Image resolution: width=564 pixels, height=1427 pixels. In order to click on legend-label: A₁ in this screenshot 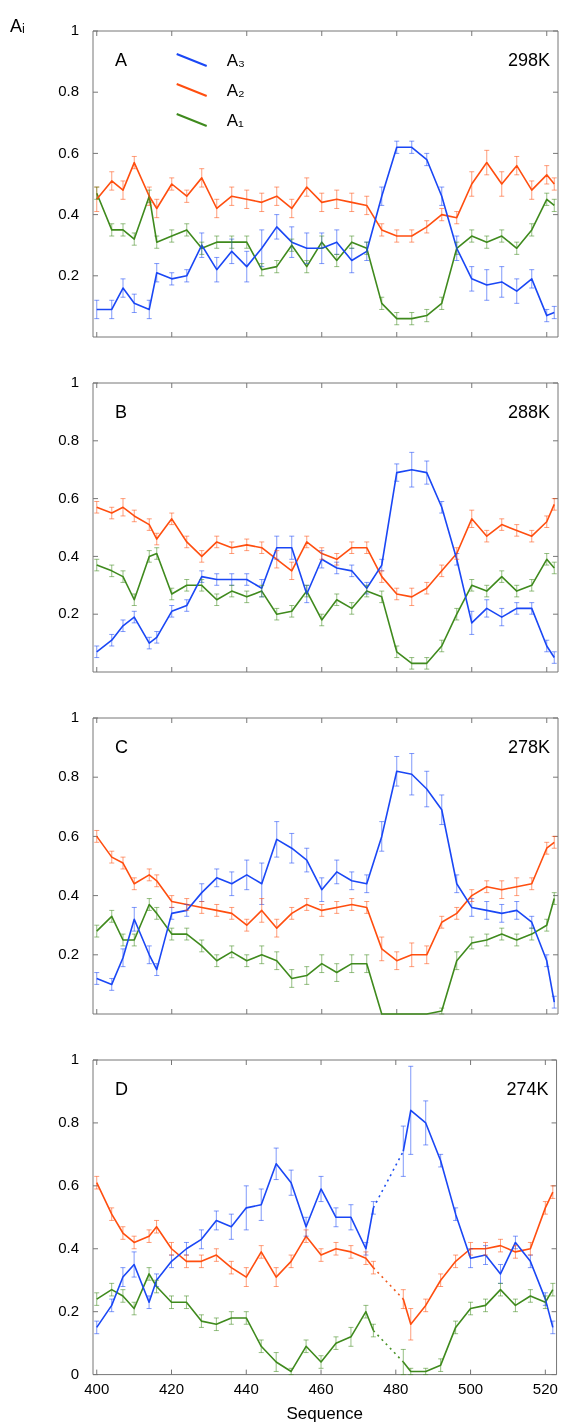, I will do `click(235, 120)`.